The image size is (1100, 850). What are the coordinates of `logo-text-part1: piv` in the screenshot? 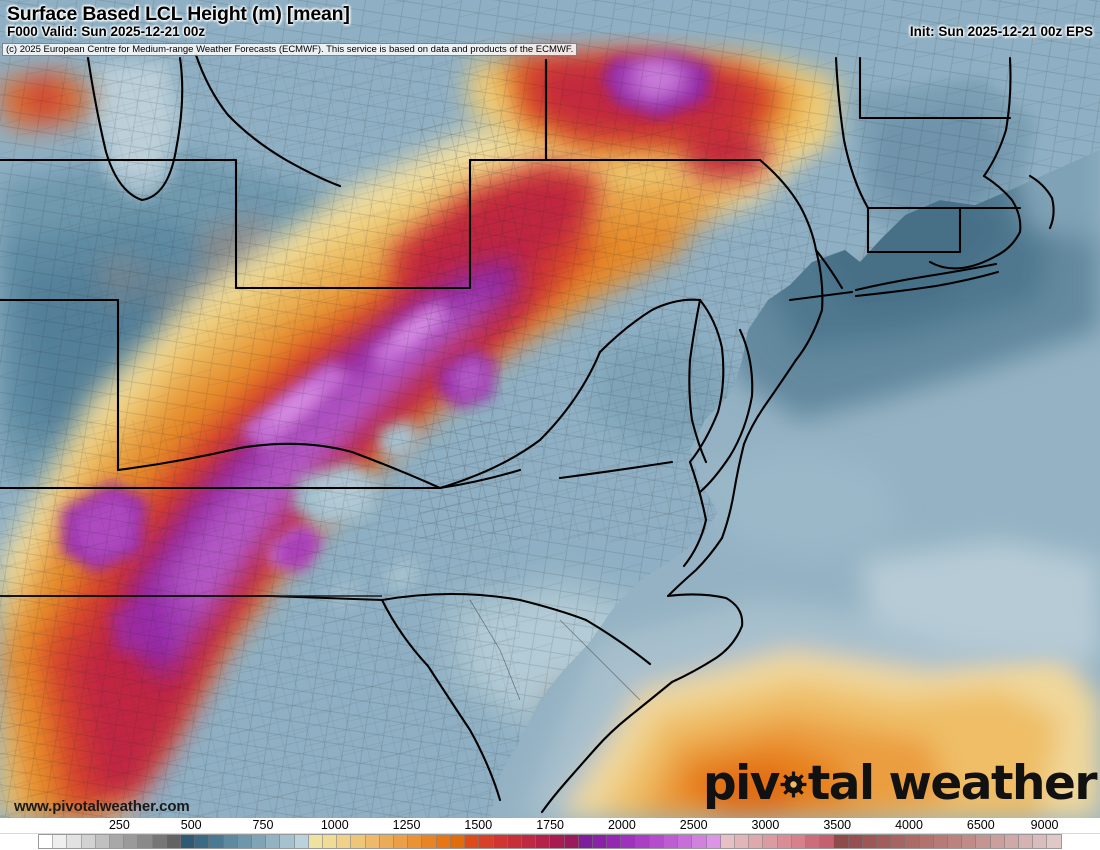 It's located at (741, 783).